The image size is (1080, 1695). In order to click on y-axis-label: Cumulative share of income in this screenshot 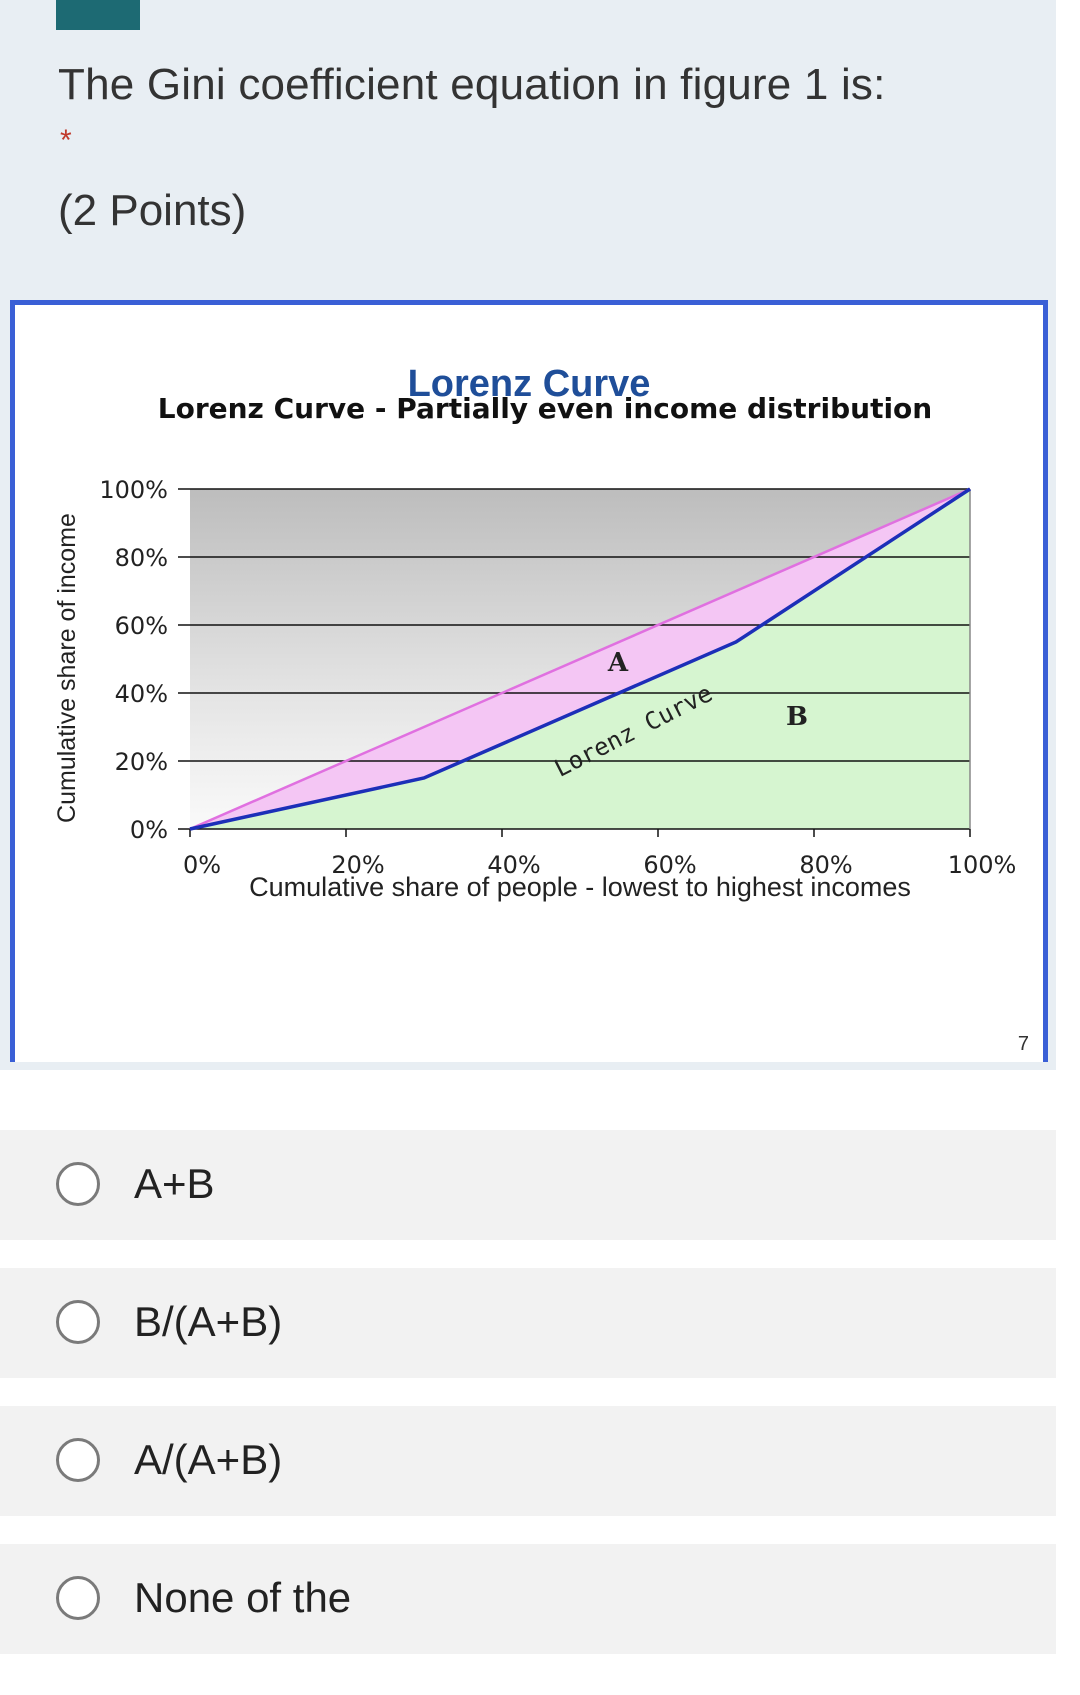, I will do `click(67, 668)`.